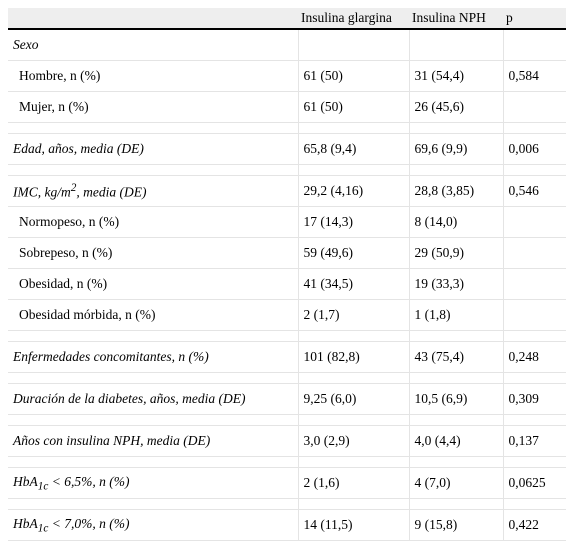 The width and height of the screenshot is (574, 549). I want to click on table-cell: 8 (14,0), so click(456, 222).